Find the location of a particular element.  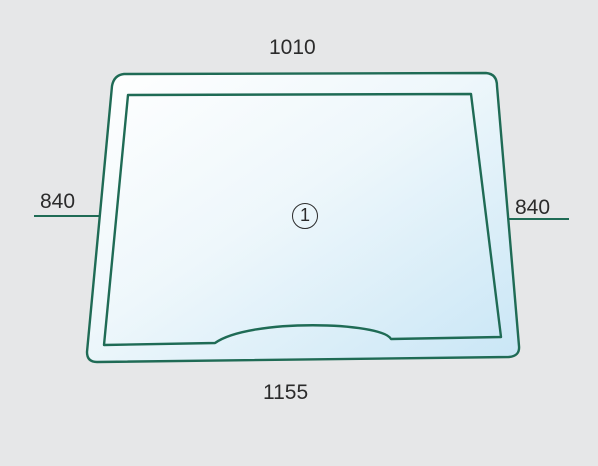

top-width-label: 1010 is located at coordinates (292, 47).